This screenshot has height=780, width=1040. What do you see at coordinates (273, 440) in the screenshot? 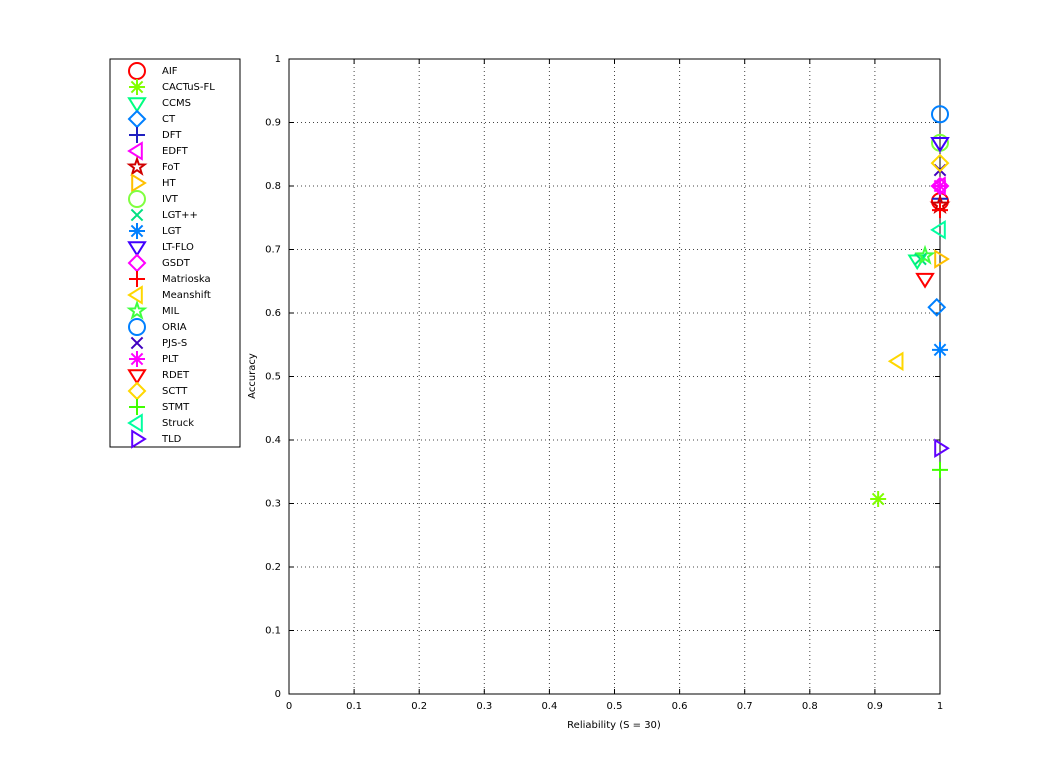
I see `y-tick-label: 0.4` at bounding box center [273, 440].